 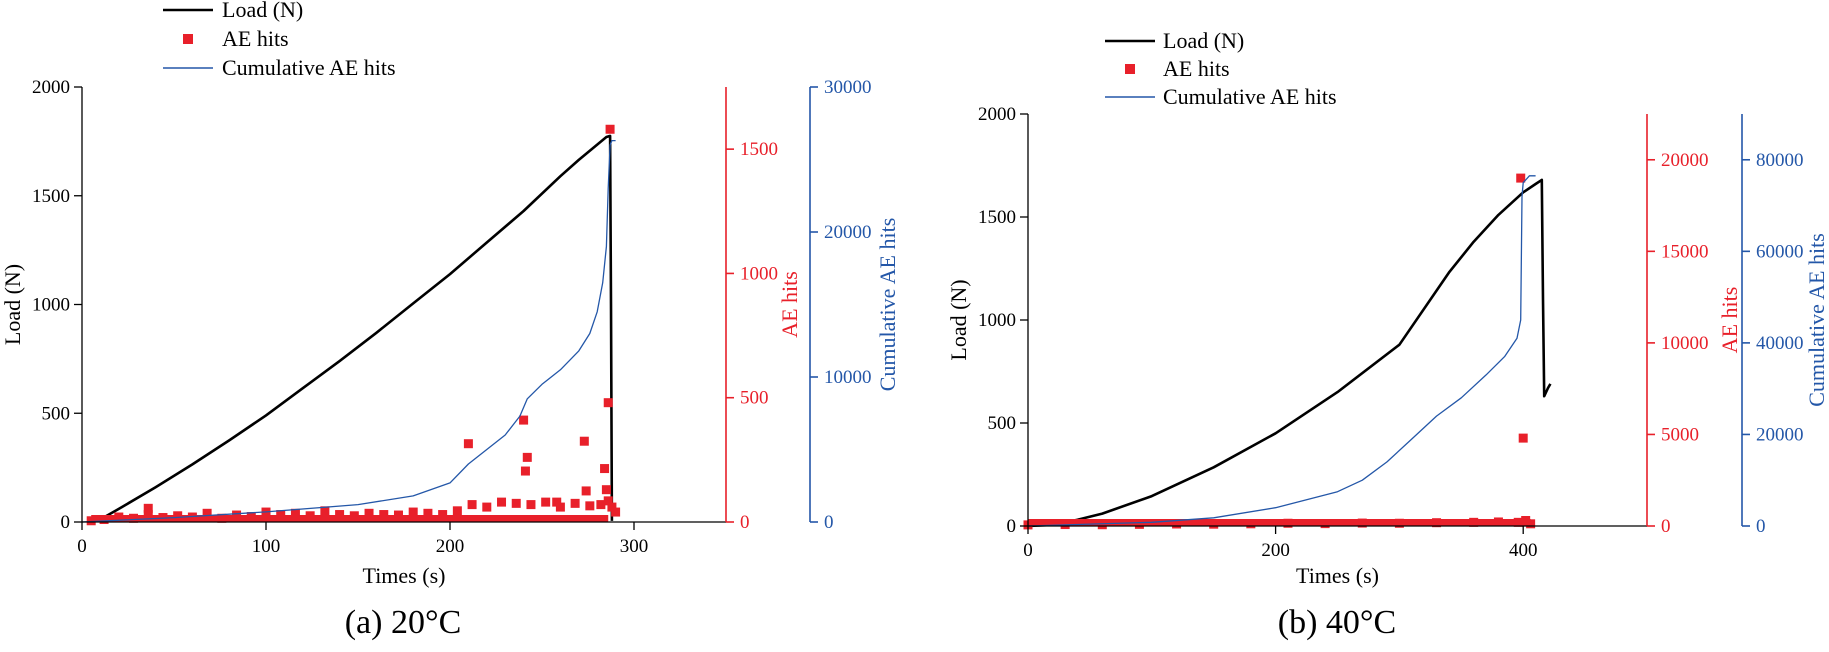 I want to click on series-ae-hits-outlier, so click(x=610, y=129).